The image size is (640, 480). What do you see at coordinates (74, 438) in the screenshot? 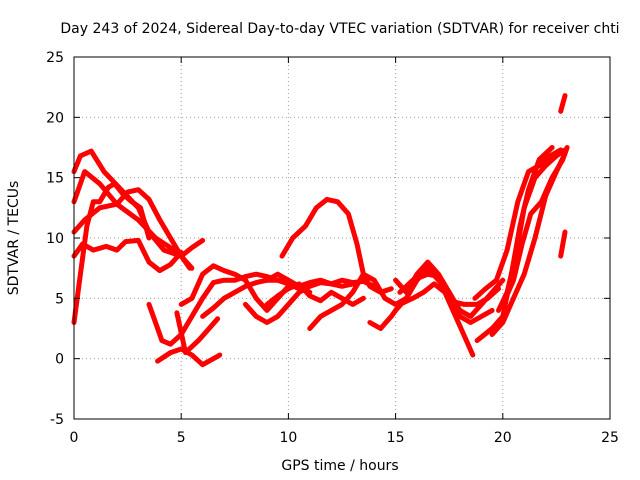
I see `x-tick-label: 0` at bounding box center [74, 438].